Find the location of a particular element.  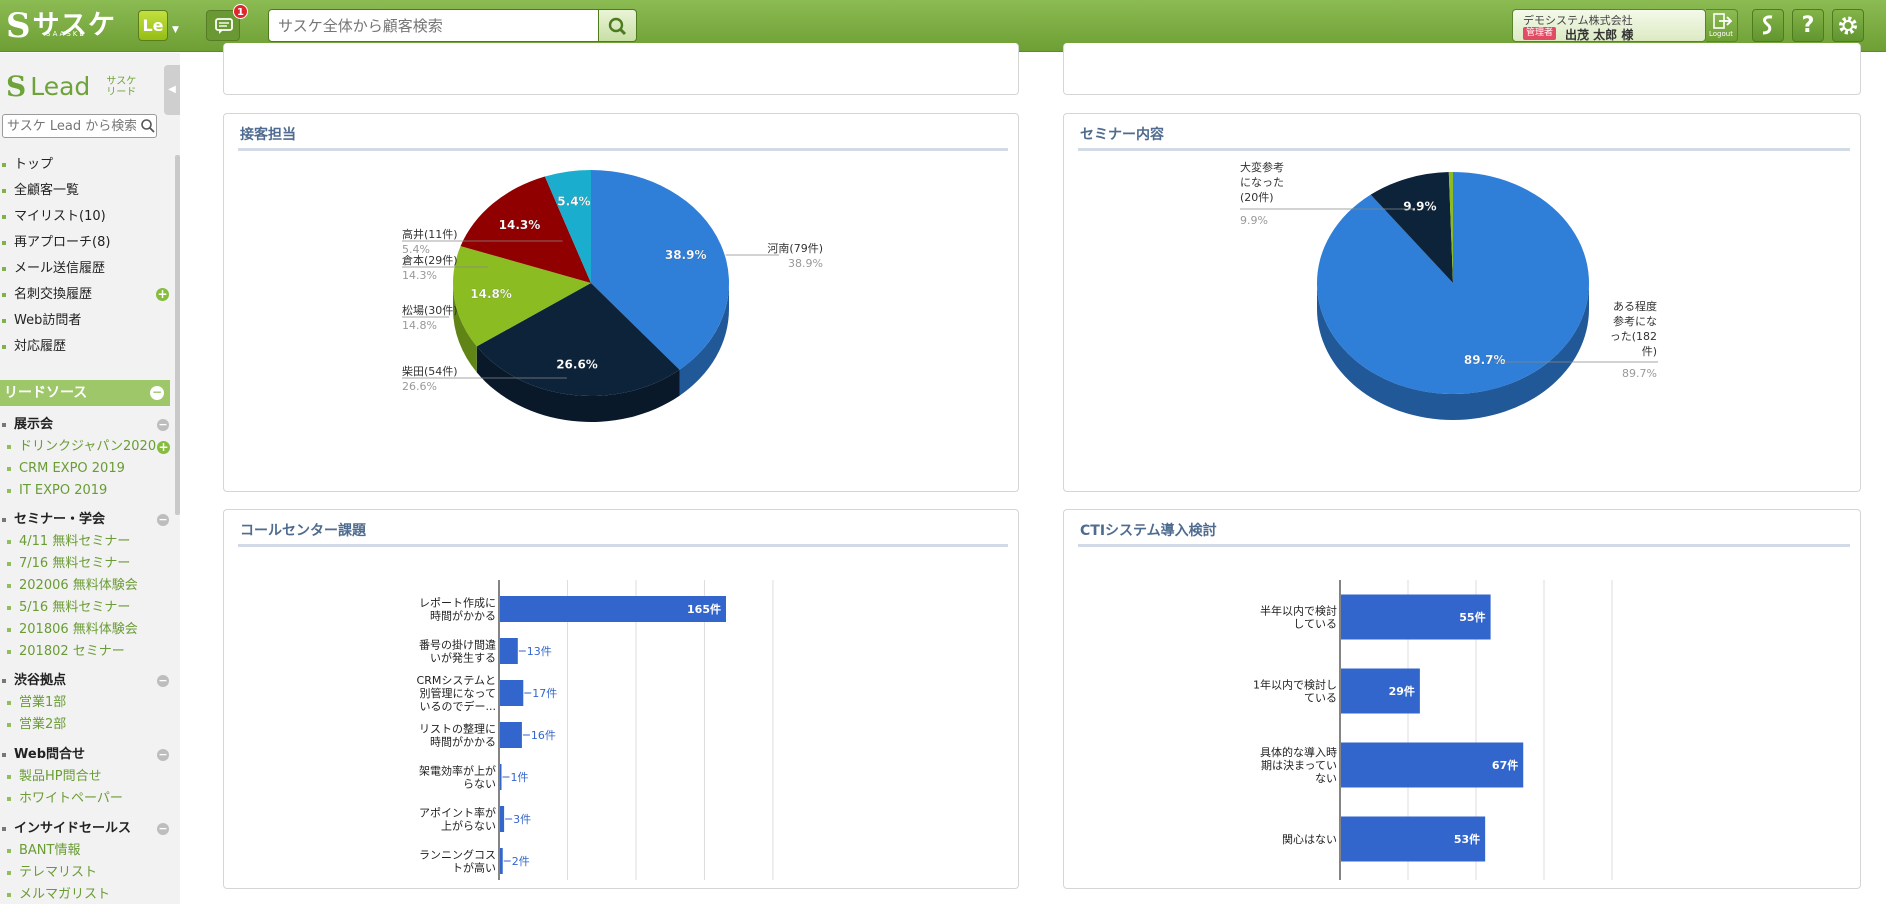

bar-category-label: らない is located at coordinates (479, 784).